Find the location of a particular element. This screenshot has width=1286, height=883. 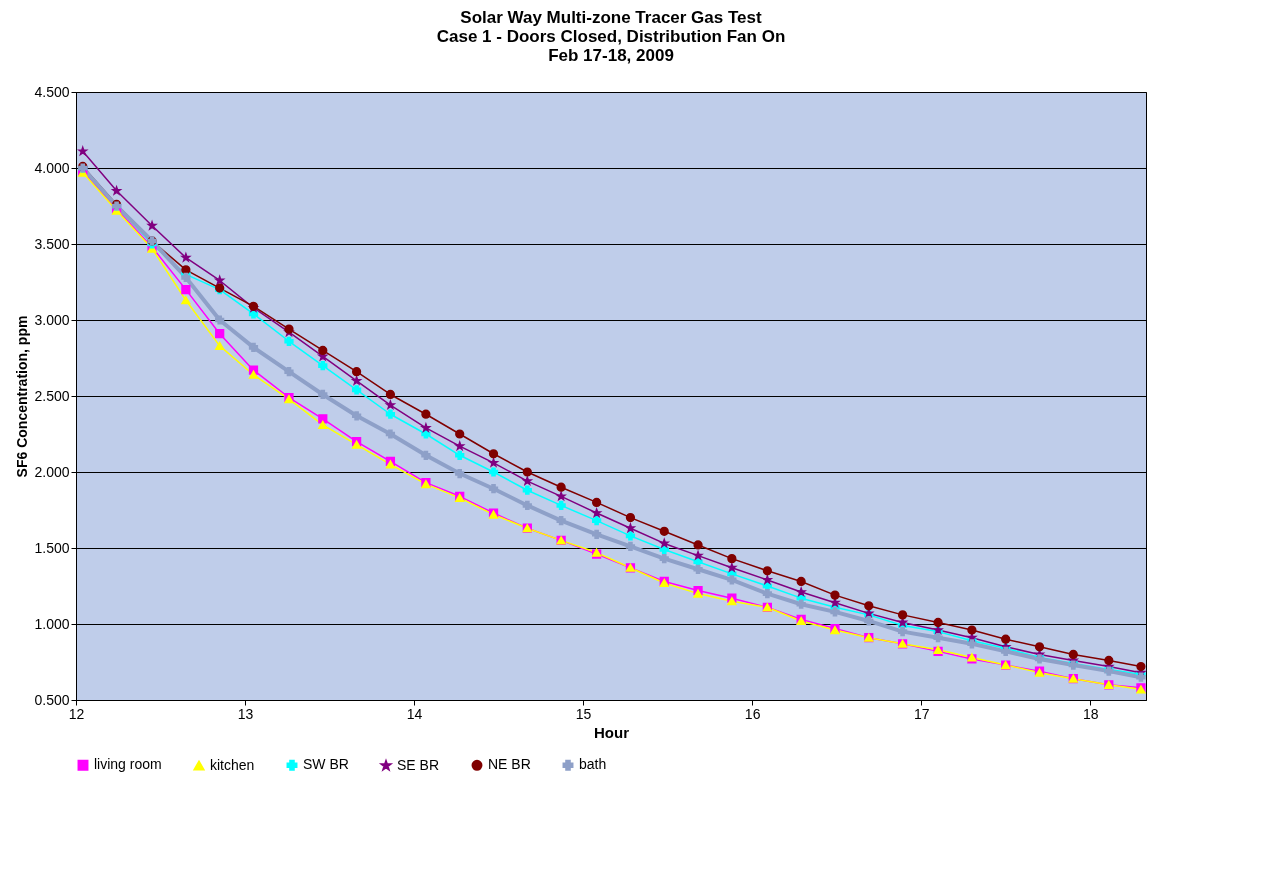

x-tick-label: 15 is located at coordinates (583, 713).